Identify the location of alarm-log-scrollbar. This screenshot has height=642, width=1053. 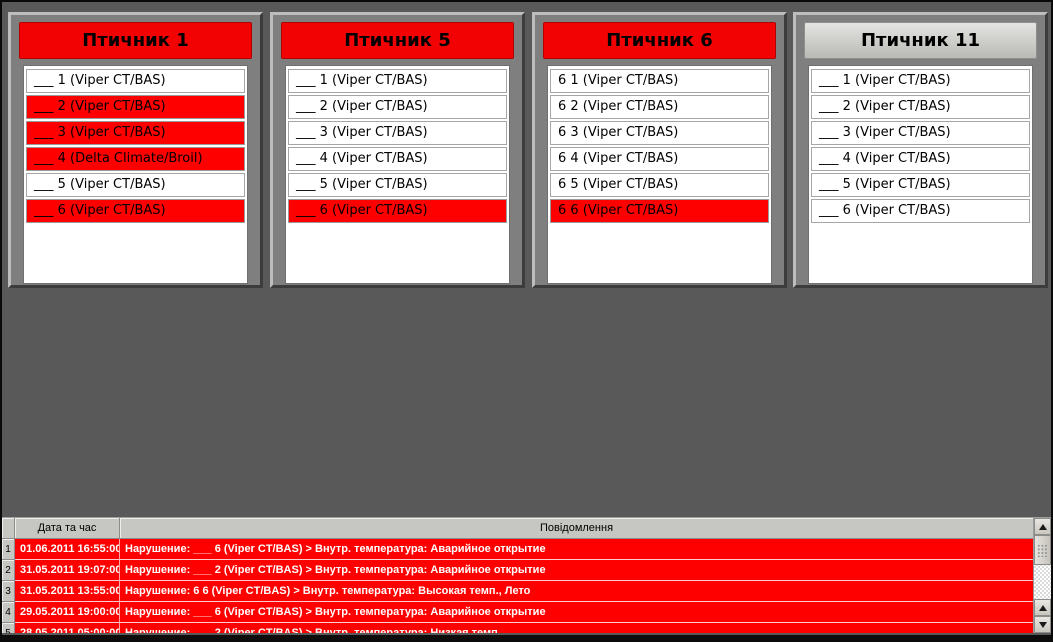
(1042, 575).